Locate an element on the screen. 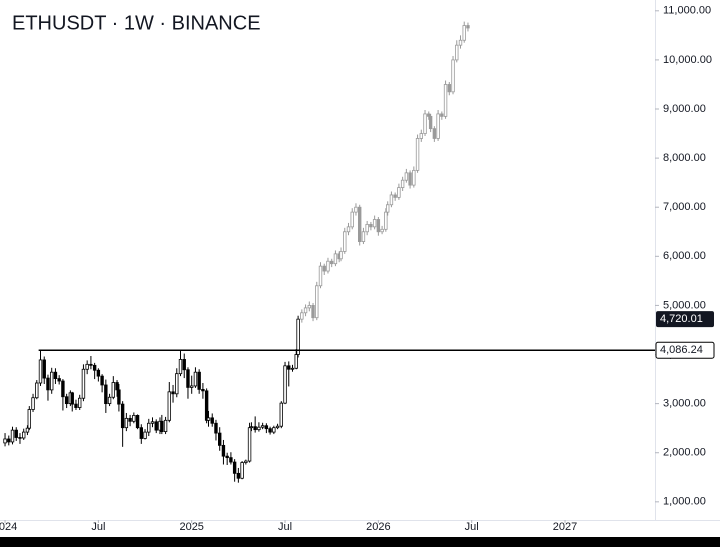  last-price-label: 4,720.01 is located at coordinates (681, 319).